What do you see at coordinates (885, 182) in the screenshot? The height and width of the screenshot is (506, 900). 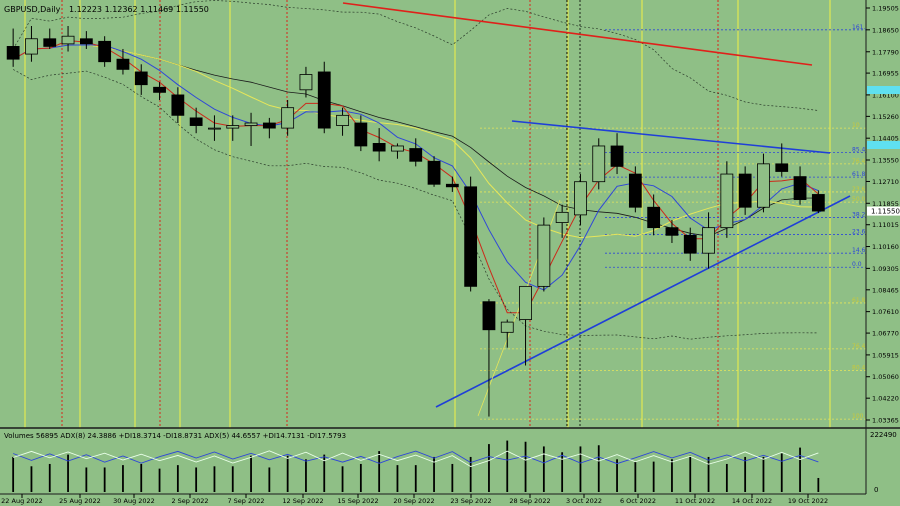 I see `price-tick-label: 1.12710` at bounding box center [885, 182].